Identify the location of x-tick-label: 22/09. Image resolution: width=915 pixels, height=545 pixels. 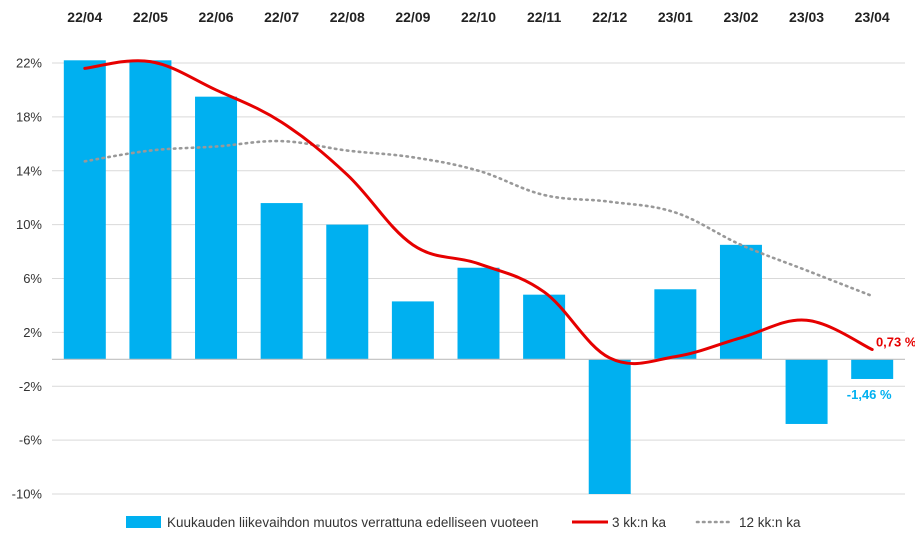
(412, 17).